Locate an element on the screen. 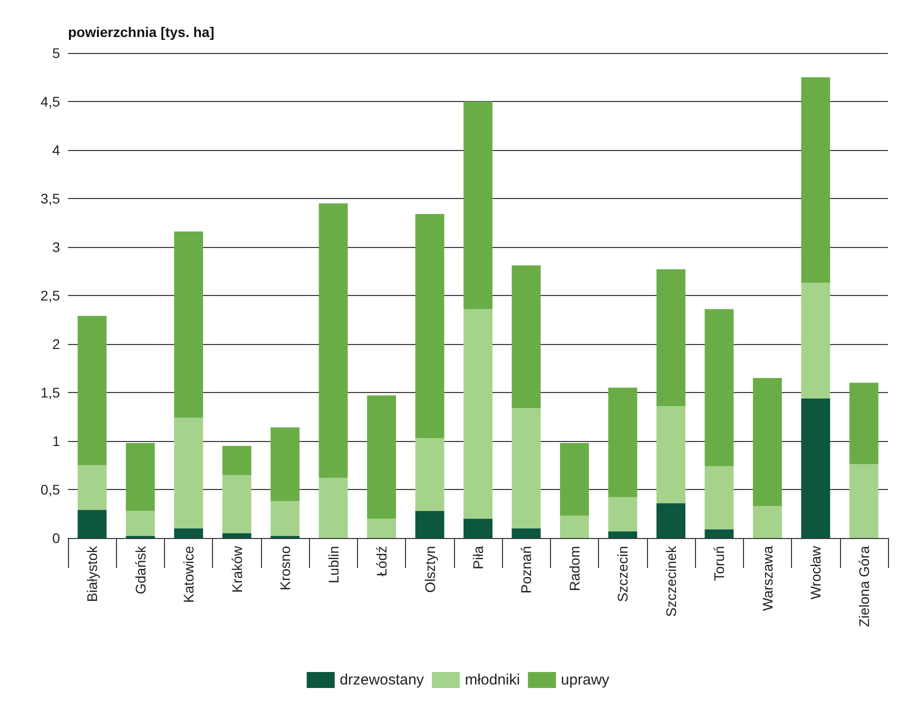 Image resolution: width=923 pixels, height=711 pixels. y-tick-label: 5 is located at coordinates (56, 53).